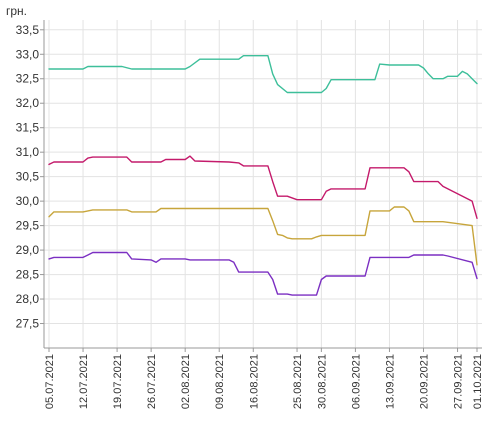 The width and height of the screenshot is (495, 431). What do you see at coordinates (152, 381) in the screenshot?
I see `x-tick-label: 26.07.2021` at bounding box center [152, 381].